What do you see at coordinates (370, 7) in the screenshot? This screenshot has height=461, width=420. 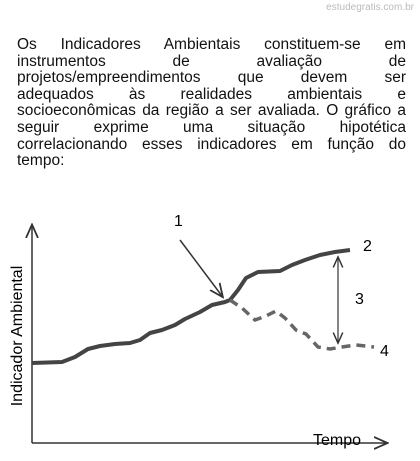 I see `watermark: estudegratis.com.br` at bounding box center [370, 7].